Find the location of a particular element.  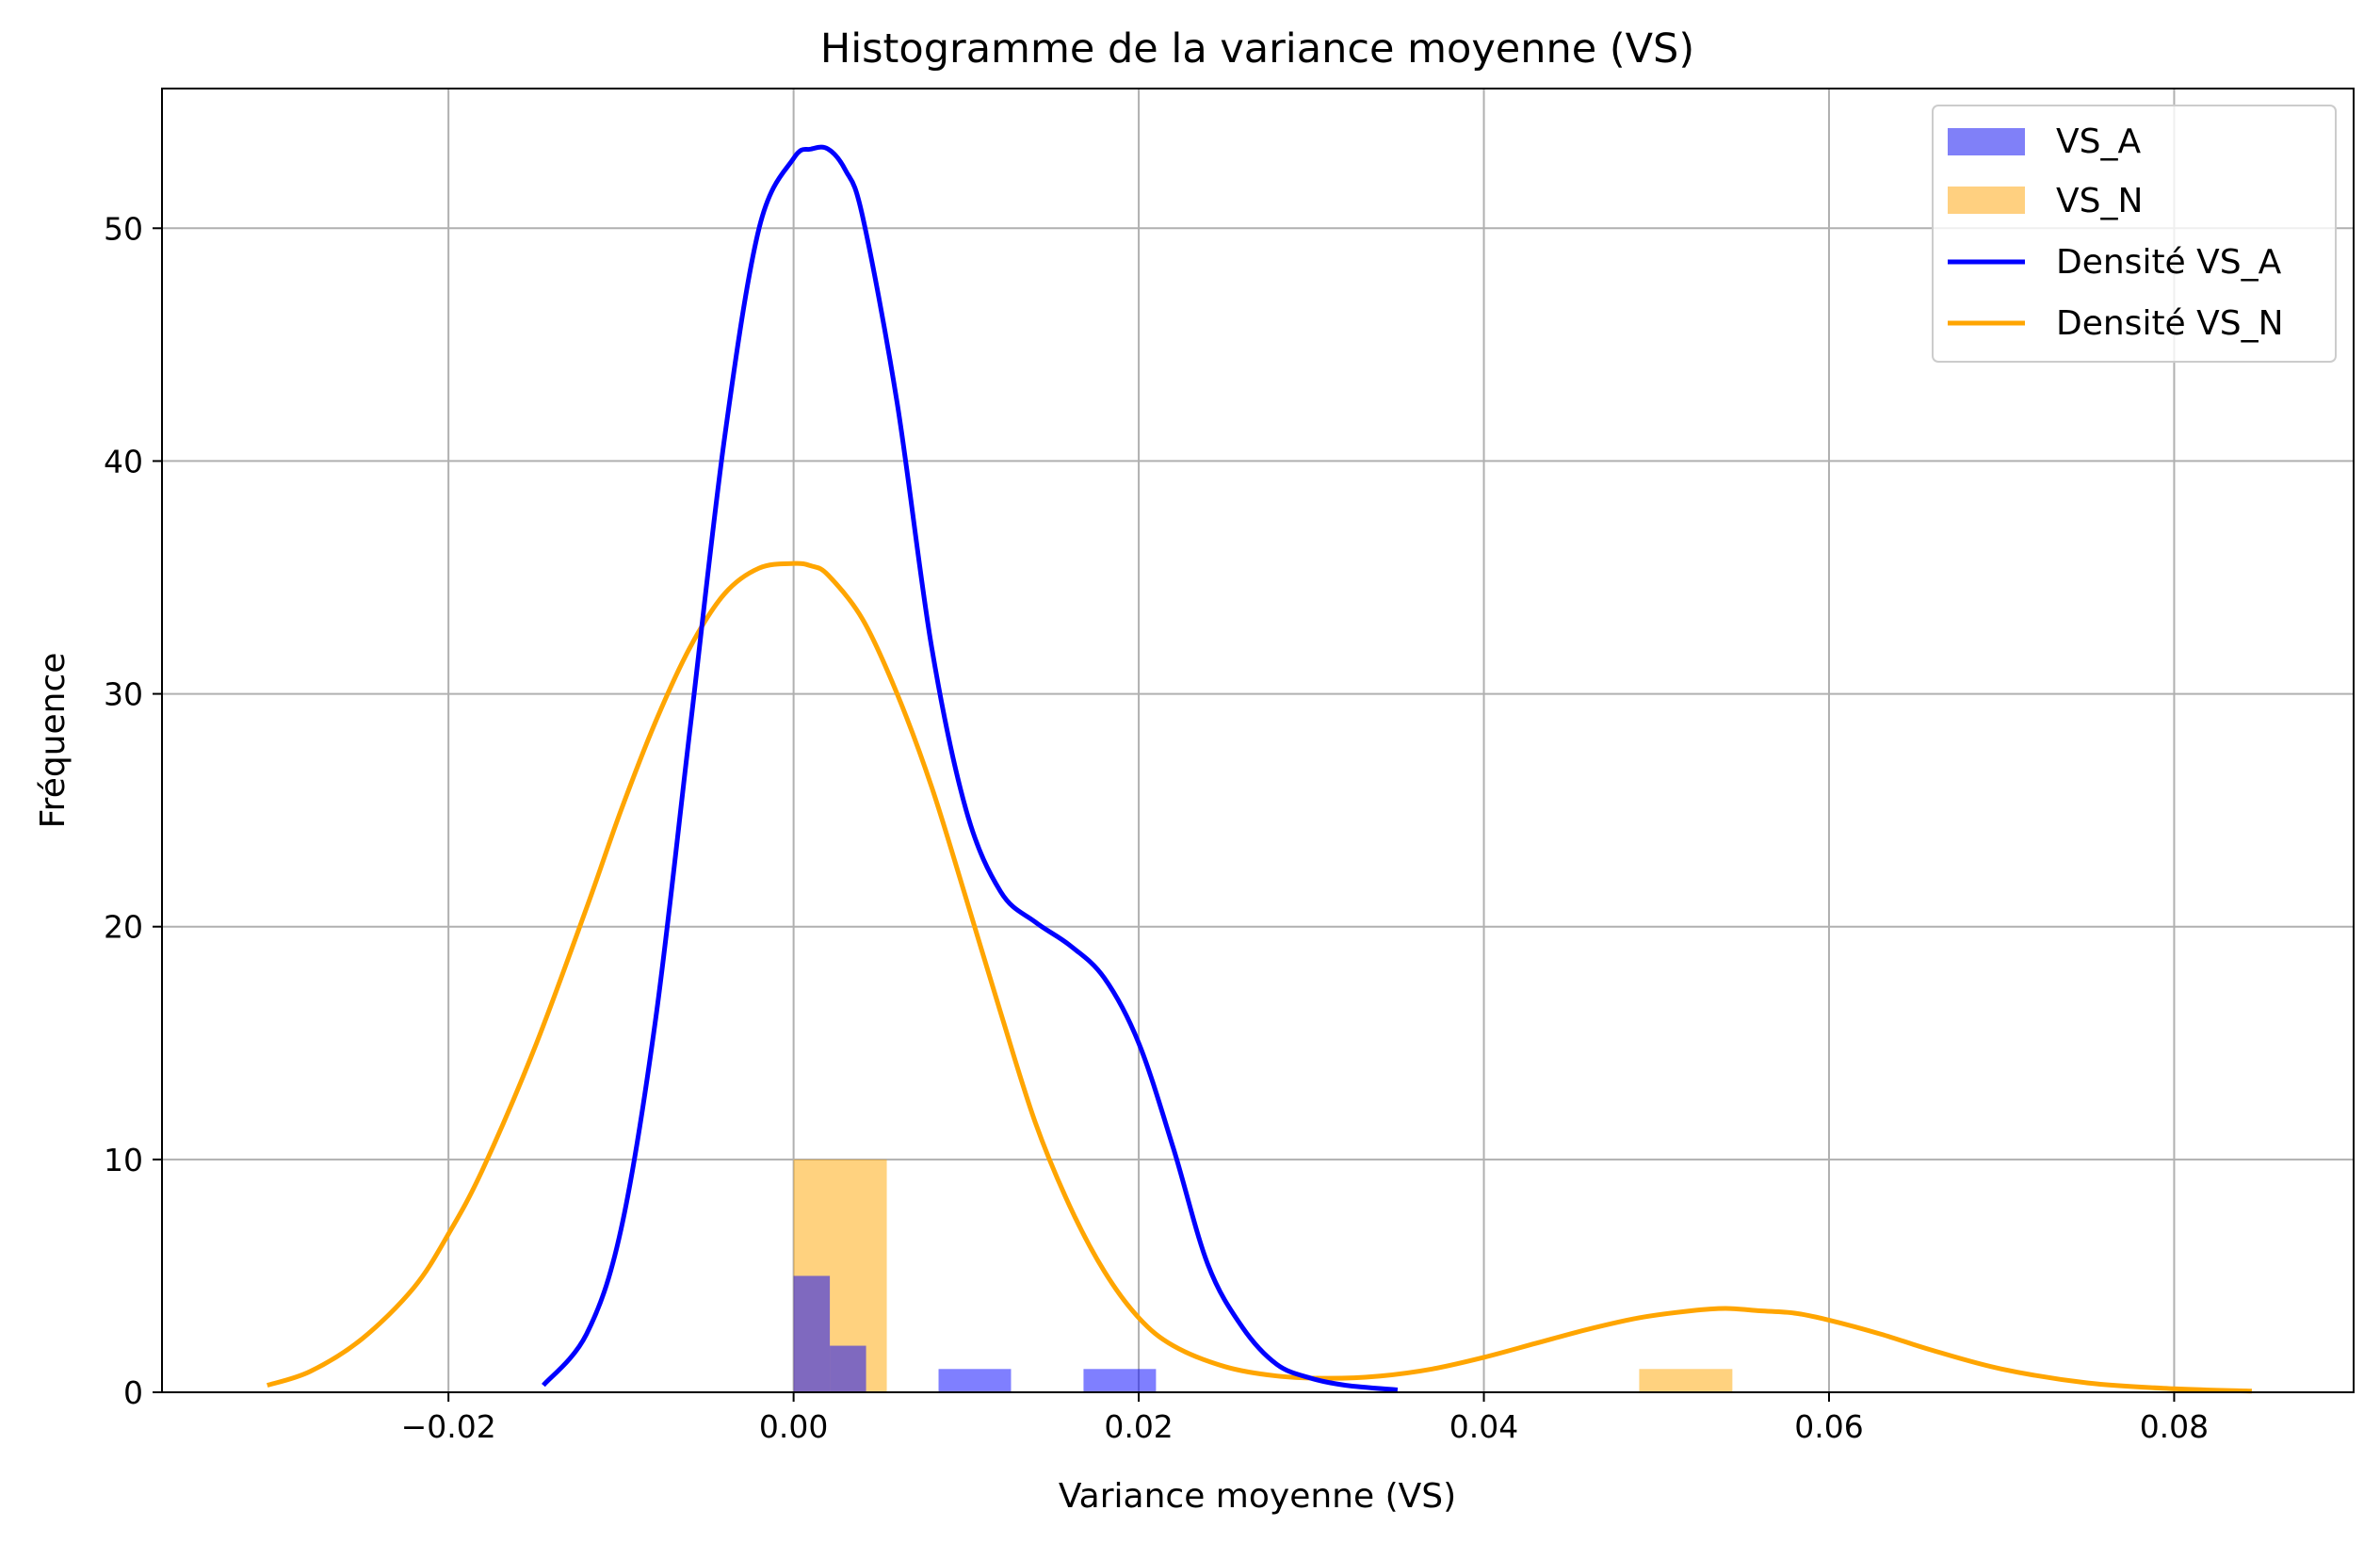

chart-title: Histogramme de la variance moyenne (VS) is located at coordinates (1257, 49).